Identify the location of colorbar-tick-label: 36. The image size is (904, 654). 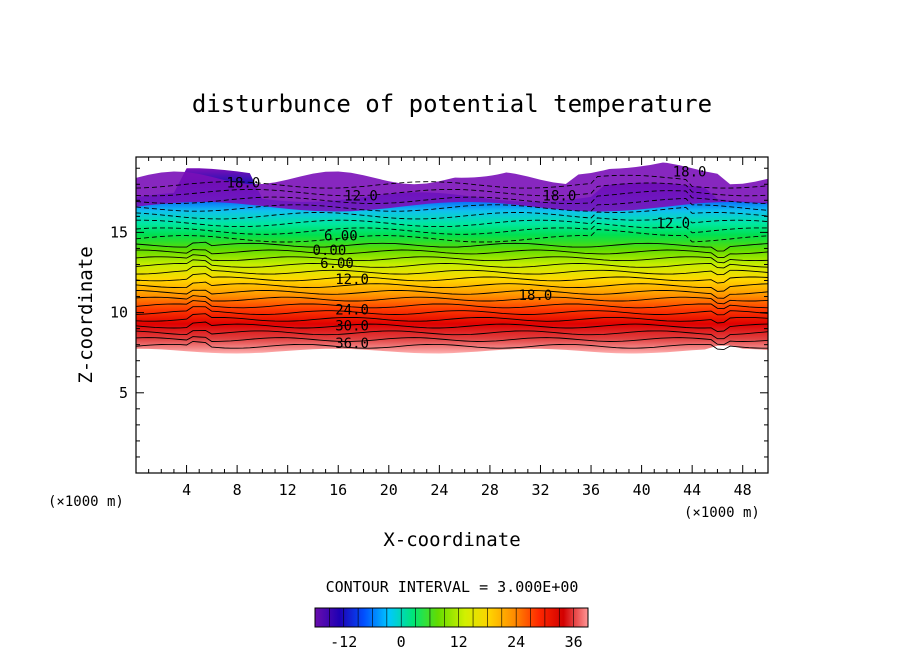
(574, 642).